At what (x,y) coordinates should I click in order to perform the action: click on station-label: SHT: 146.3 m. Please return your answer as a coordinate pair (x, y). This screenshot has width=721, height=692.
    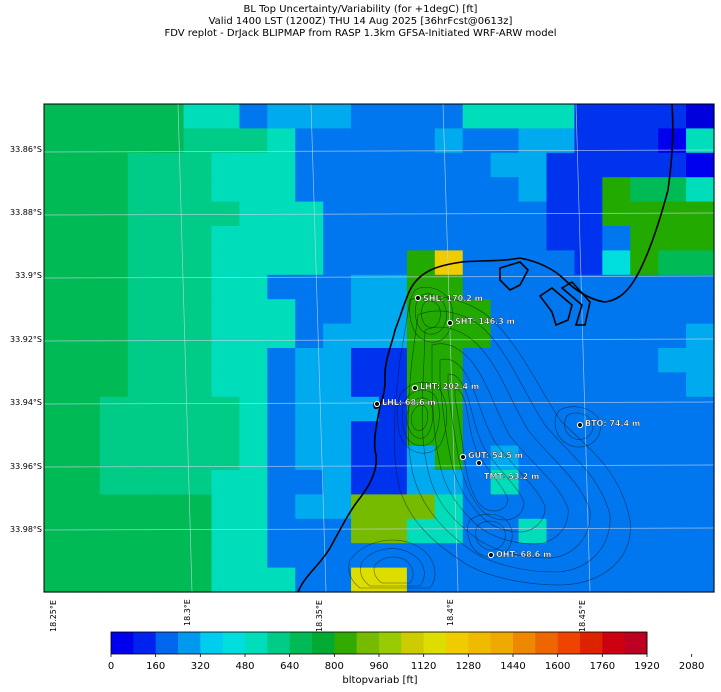
    Looking at the image, I should click on (485, 321).